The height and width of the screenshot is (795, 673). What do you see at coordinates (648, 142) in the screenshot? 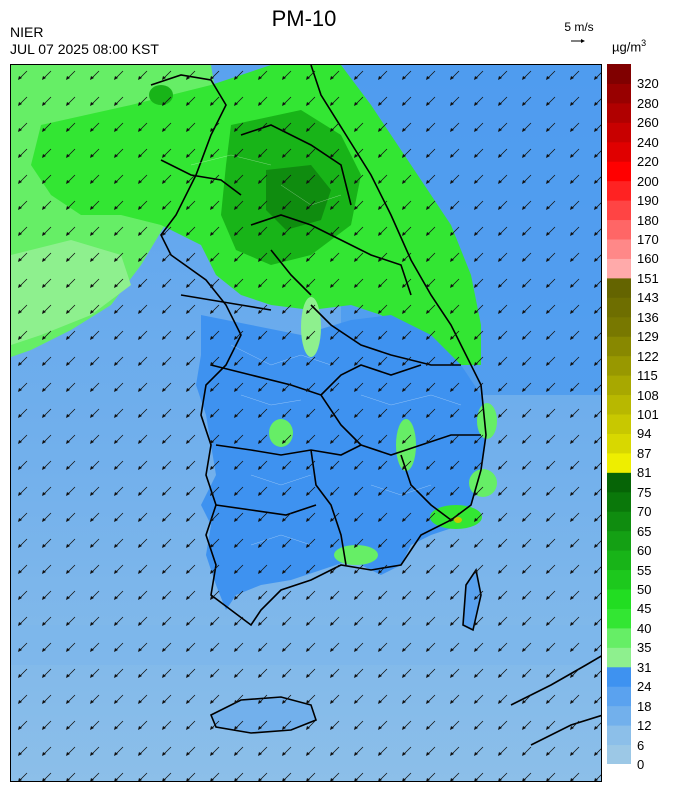
I see `legend-label: 240` at bounding box center [648, 142].